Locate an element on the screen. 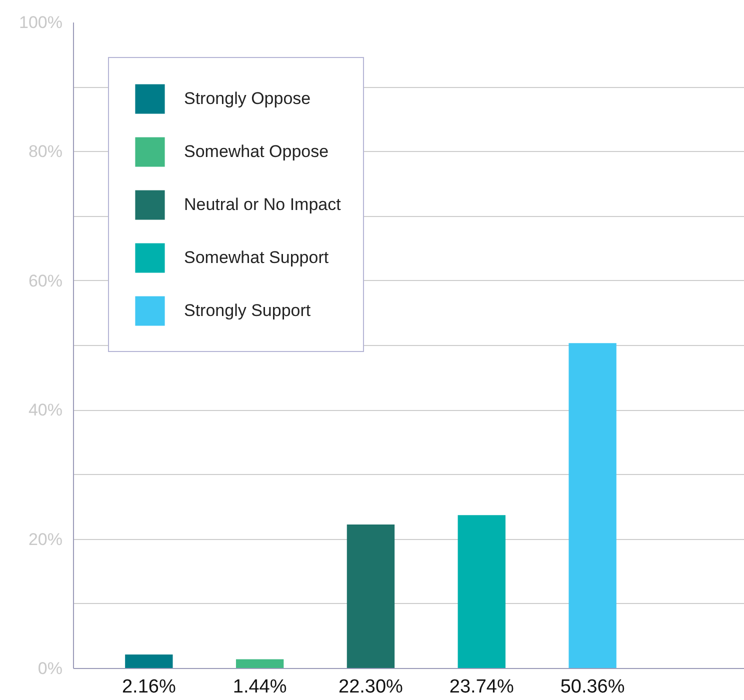 The height and width of the screenshot is (700, 744). legend-label: Somewhat Oppose is located at coordinates (256, 152).